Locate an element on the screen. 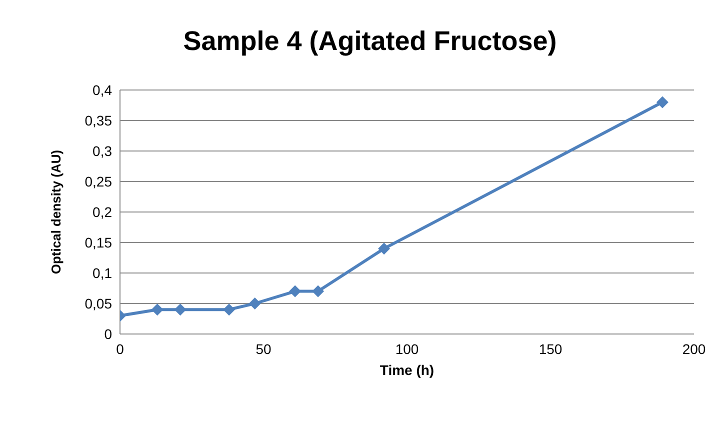 The width and height of the screenshot is (720, 421). y-tick-label: 0,3 is located at coordinates (102, 150).